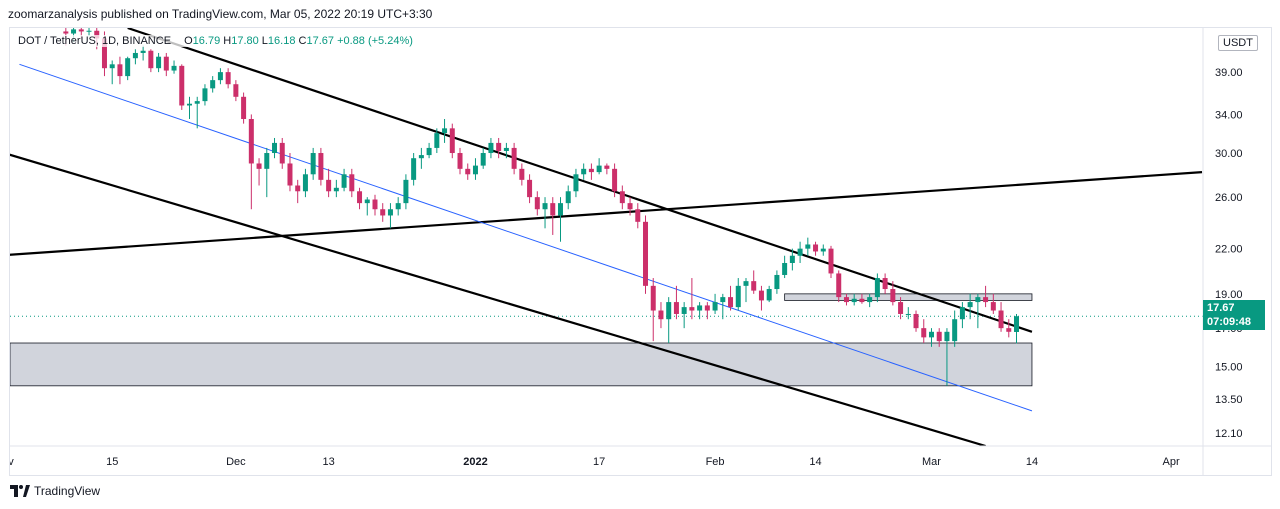  I want to click on legend-high: 17.80, so click(245, 41).